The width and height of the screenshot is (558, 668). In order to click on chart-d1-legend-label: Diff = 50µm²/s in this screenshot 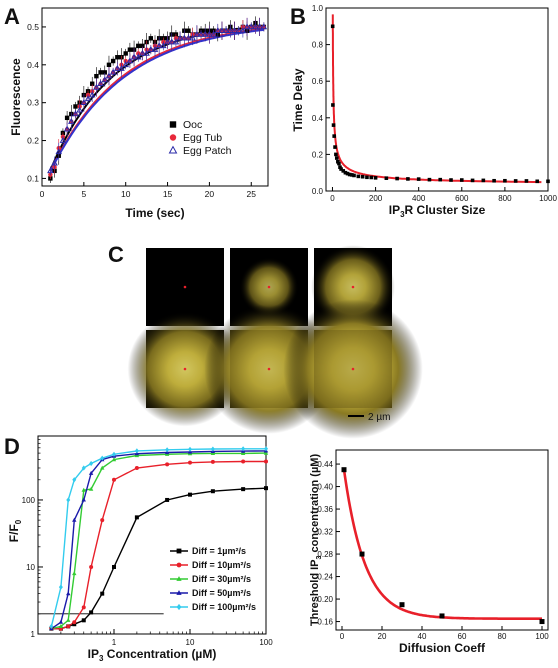, I will do `click(221, 593)`.